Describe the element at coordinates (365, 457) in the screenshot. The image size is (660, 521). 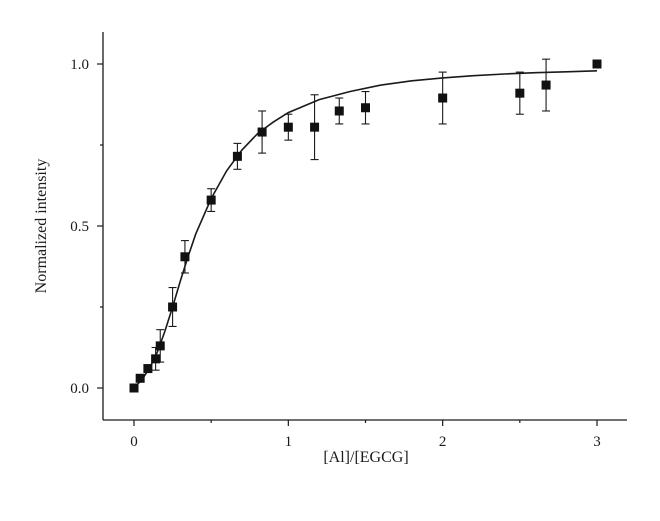
I see `x-axis-label: [Al]/[EGCG]` at that location.